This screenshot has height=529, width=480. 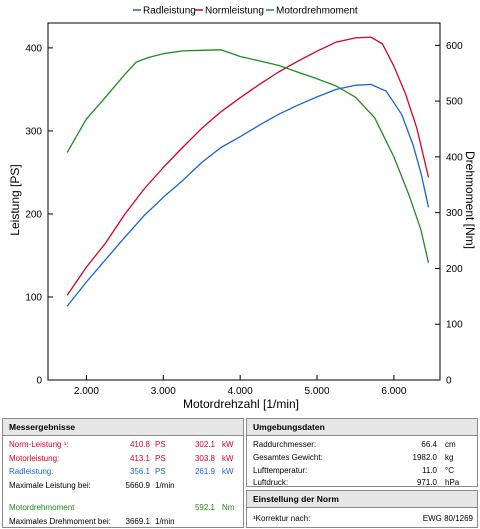 I want to click on norm-row: ¹Korrektur nach: EWG 80/1269, so click(x=362, y=519).